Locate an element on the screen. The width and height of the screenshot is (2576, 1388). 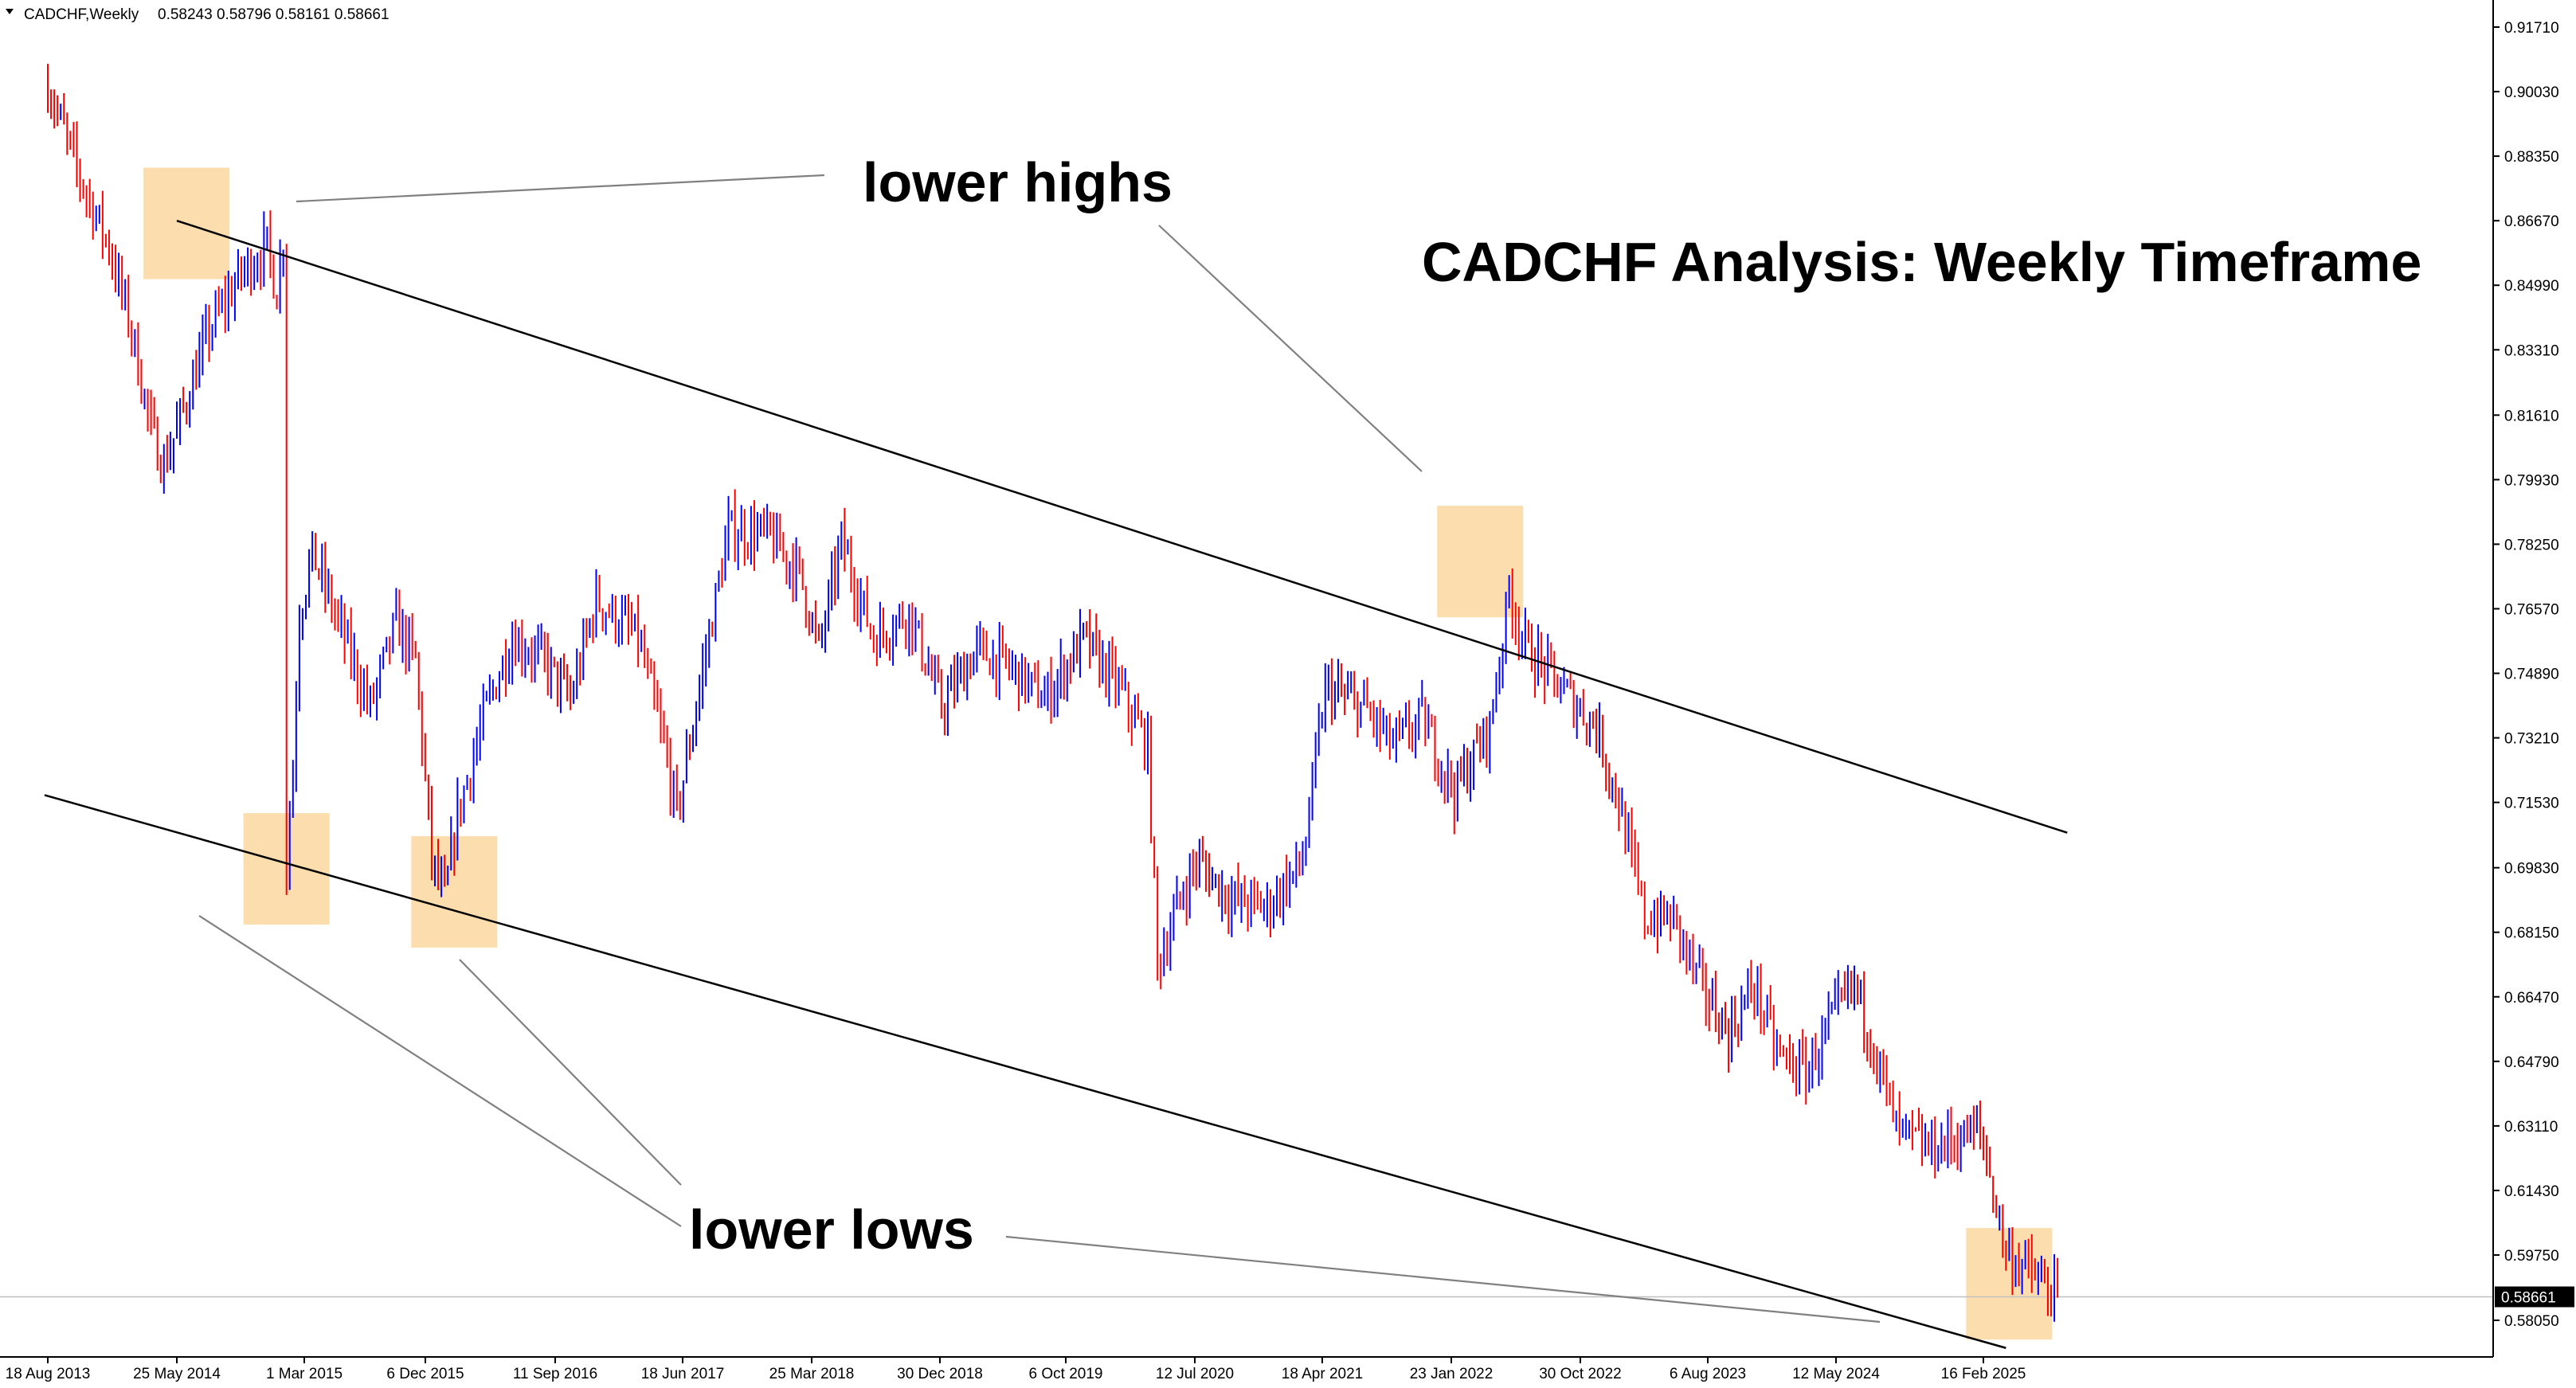
ohlc-values: 0.58243 0.58796 0.58161 0.58661 is located at coordinates (274, 15).